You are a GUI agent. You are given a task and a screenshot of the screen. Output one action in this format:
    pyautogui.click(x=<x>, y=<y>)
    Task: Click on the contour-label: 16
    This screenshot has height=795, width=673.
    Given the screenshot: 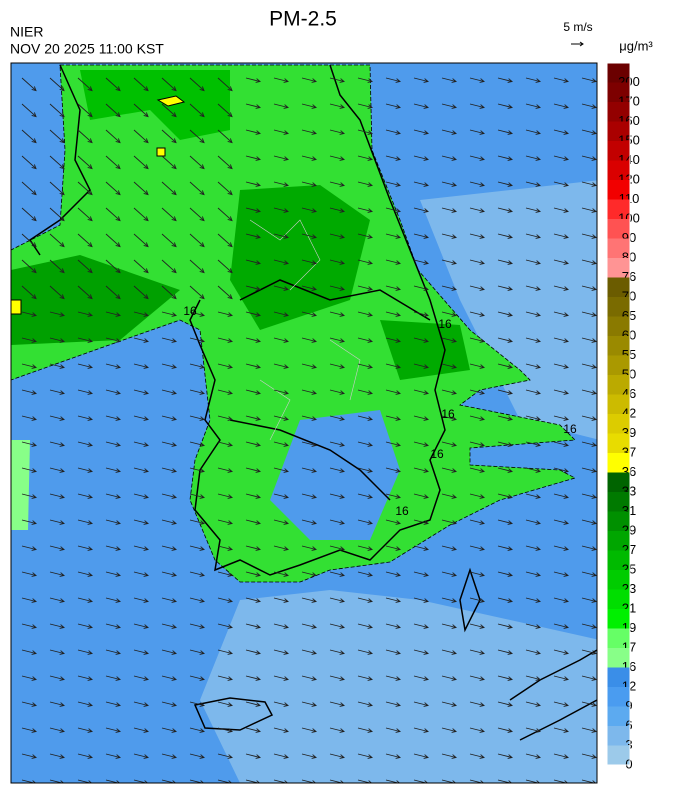 What is the action you would take?
    pyautogui.click(x=190, y=311)
    